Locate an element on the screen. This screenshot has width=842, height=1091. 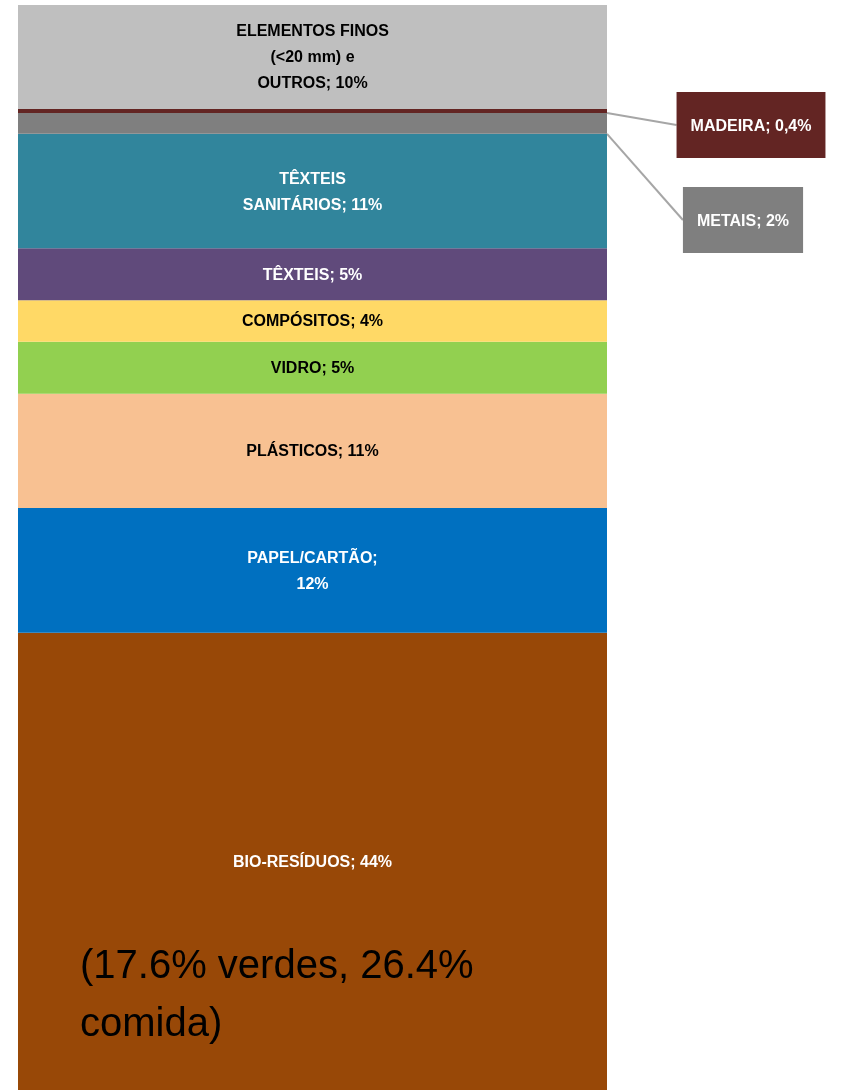
data-label: BIO-RESÍDUOS; 44% is located at coordinates (312, 860).